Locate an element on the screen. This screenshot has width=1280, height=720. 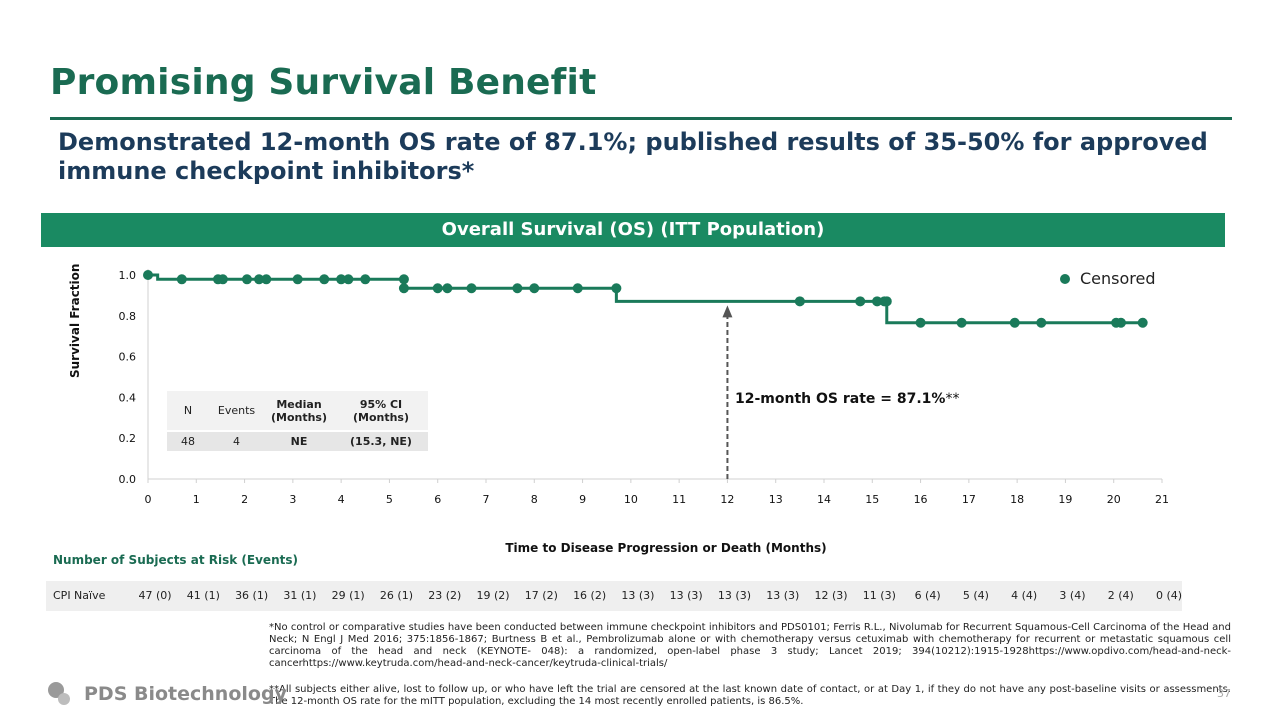
risk-table-cell: 36 (1) is located at coordinates (252, 595).